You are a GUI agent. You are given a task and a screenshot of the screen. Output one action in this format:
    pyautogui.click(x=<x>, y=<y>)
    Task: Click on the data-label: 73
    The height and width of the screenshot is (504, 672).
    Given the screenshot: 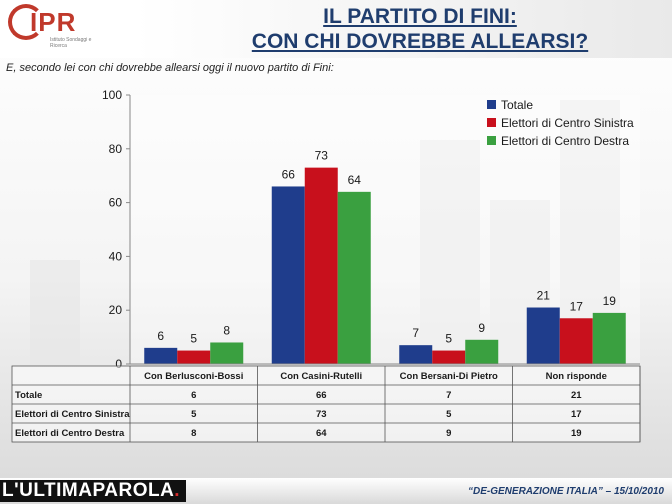 What is the action you would take?
    pyautogui.click(x=322, y=156)
    